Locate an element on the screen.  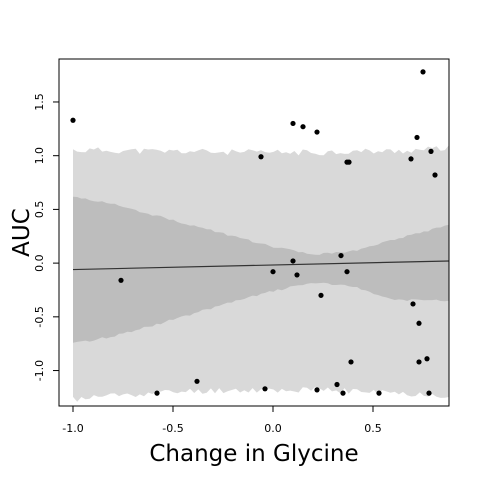
y-tick-label: -1.0 is located at coordinates (39, 370).